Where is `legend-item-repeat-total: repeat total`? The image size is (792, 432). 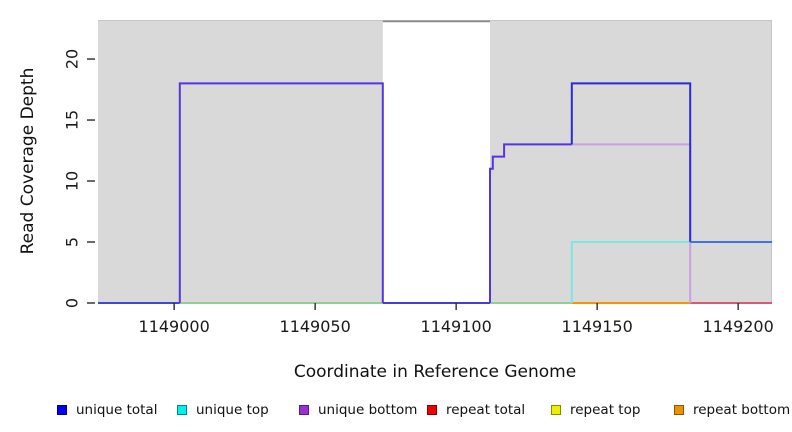
legend-item-repeat-total: repeat total is located at coordinates (476, 410).